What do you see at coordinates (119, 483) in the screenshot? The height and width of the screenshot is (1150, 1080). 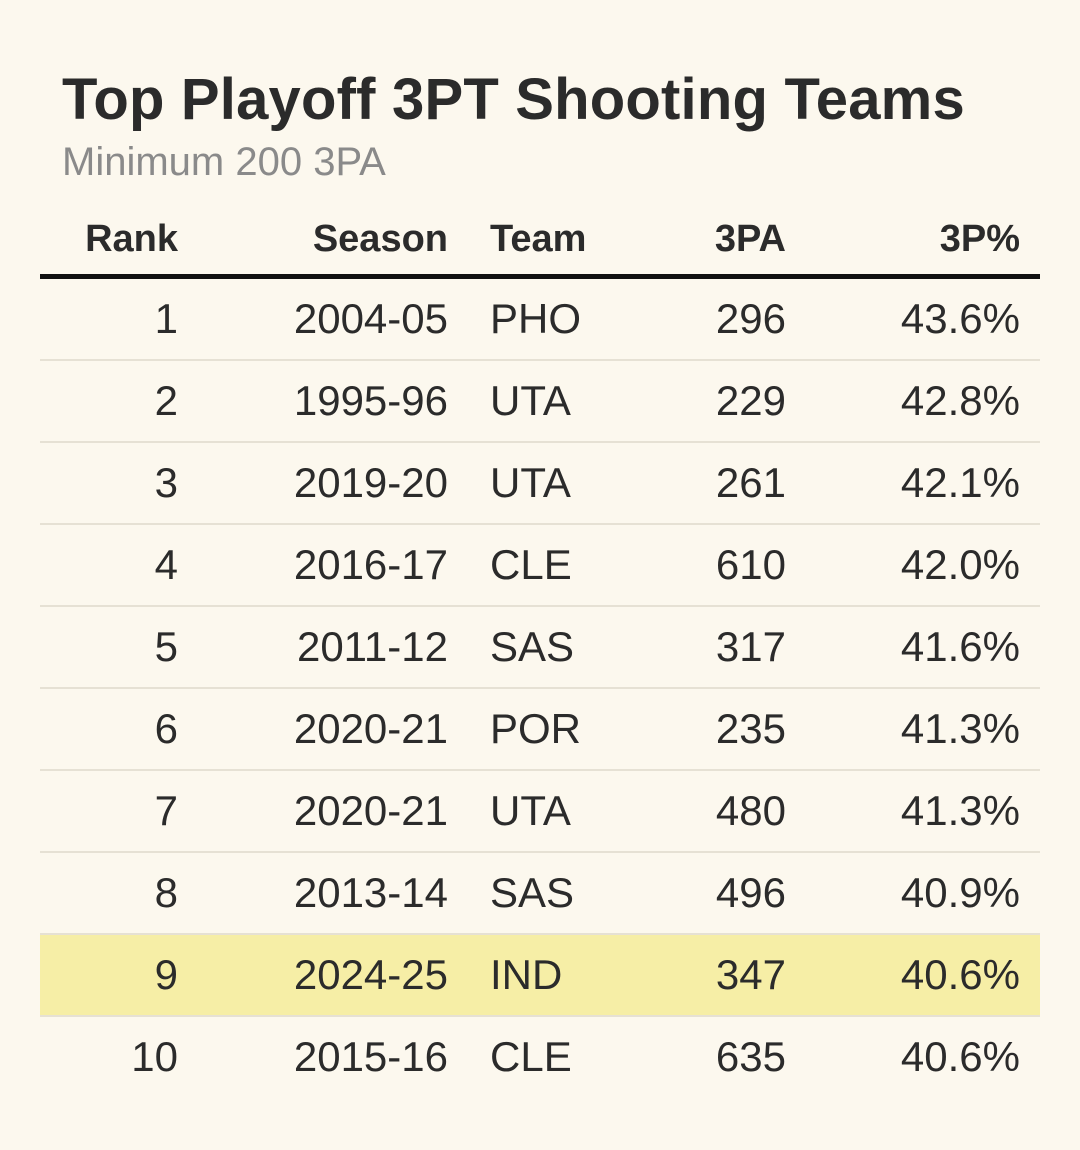 I see `cell-rank: 3` at bounding box center [119, 483].